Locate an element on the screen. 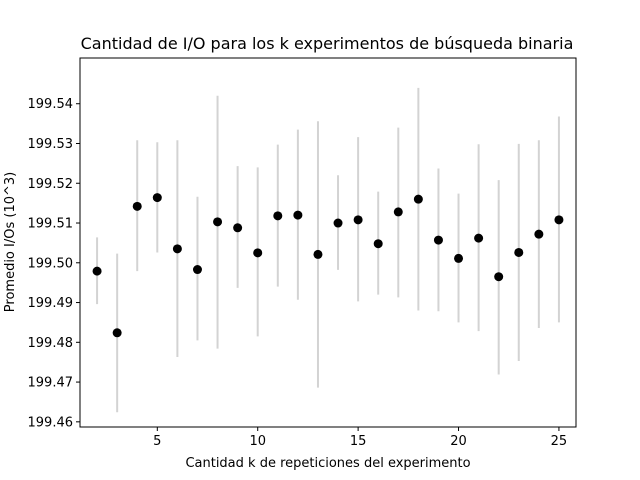  x-axis: 5 10 15 20 25 is located at coordinates (360, 438).